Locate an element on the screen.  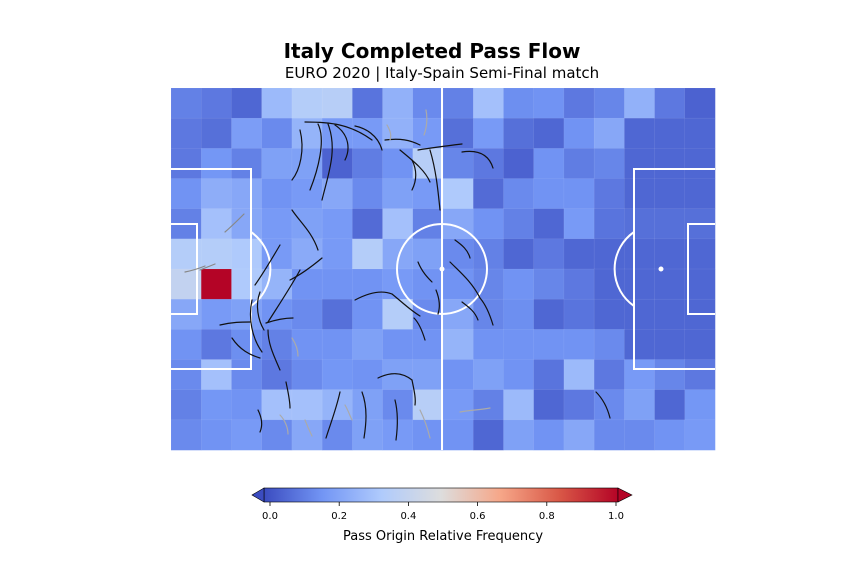
colorbar-max-extend is located at coordinates (625, 495).